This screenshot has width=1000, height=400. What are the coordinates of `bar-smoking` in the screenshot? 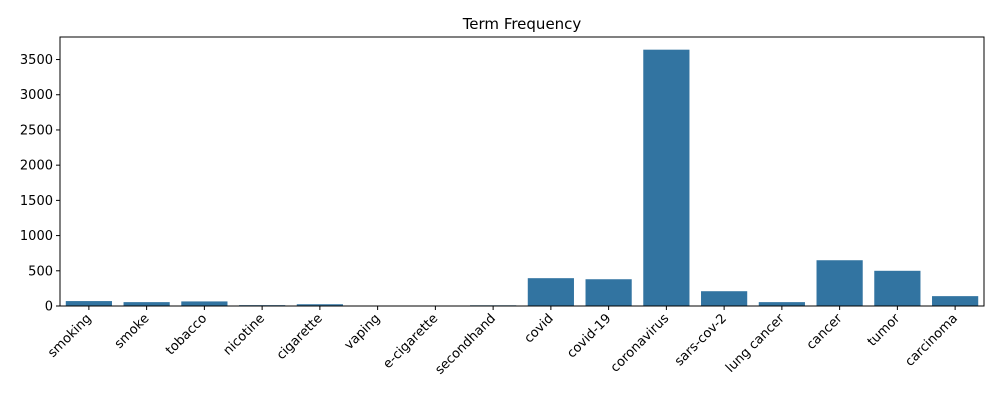 It's located at (88, 303).